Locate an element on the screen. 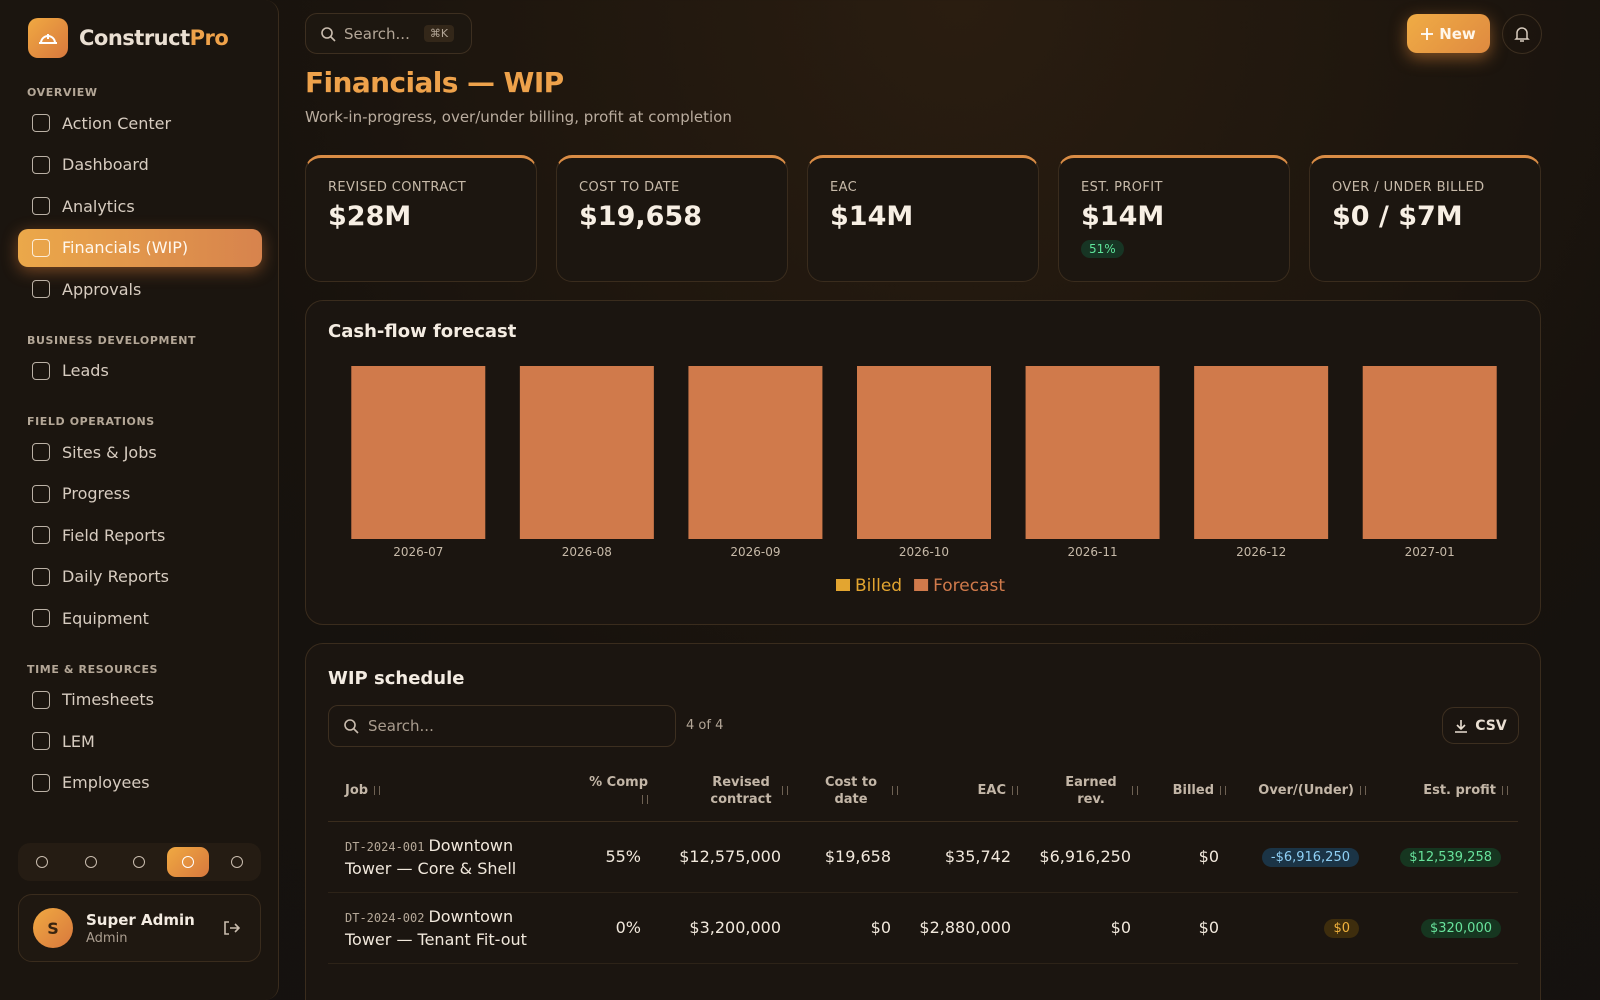  column-label: EAC is located at coordinates (991, 791).